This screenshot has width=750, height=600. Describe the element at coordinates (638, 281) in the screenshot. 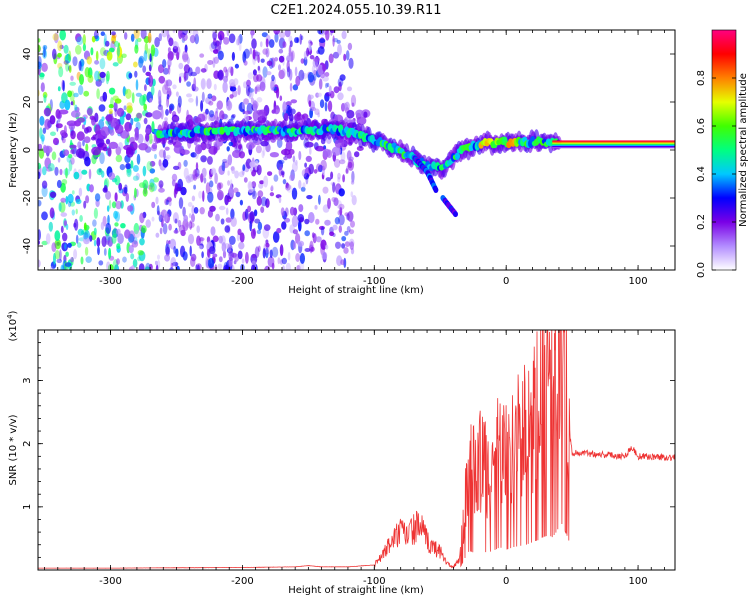

I see `tick-label: 100` at that location.